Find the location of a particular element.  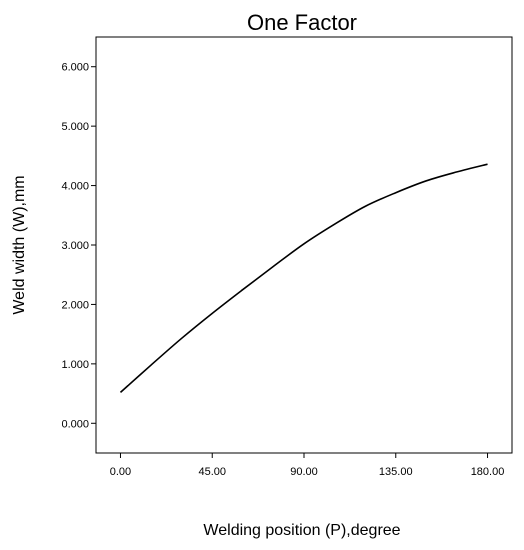

x-tick-label: 90.00 is located at coordinates (304, 472).